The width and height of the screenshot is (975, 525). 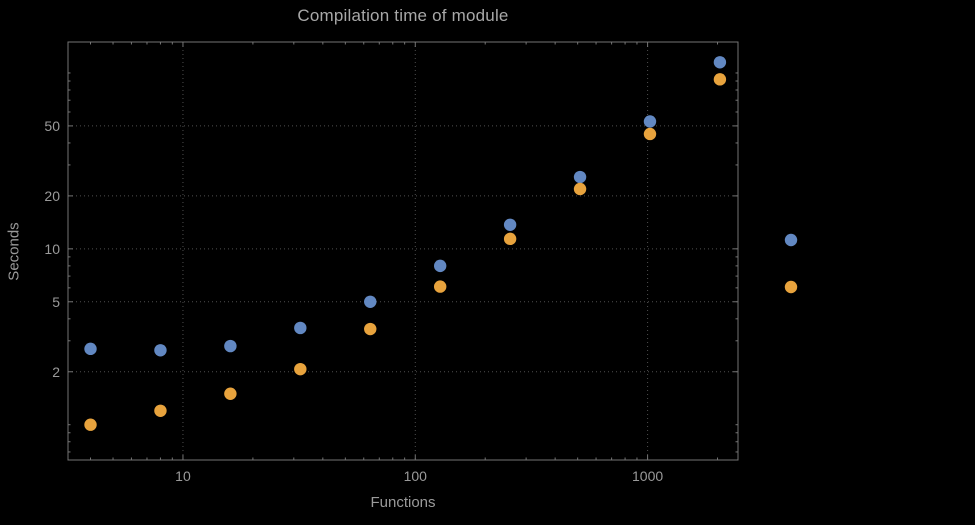 I want to click on y-tick-label: 50, so click(x=52, y=126).